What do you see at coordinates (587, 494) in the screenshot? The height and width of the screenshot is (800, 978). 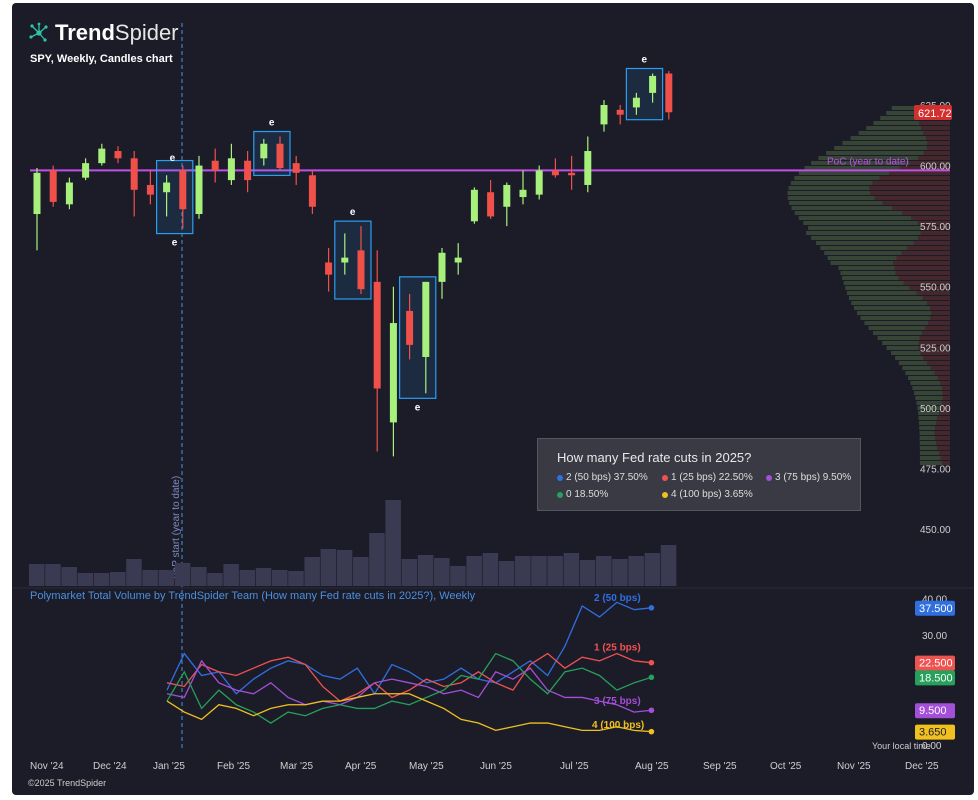 I see `legend-item-label: 0 18.50%` at bounding box center [587, 494].